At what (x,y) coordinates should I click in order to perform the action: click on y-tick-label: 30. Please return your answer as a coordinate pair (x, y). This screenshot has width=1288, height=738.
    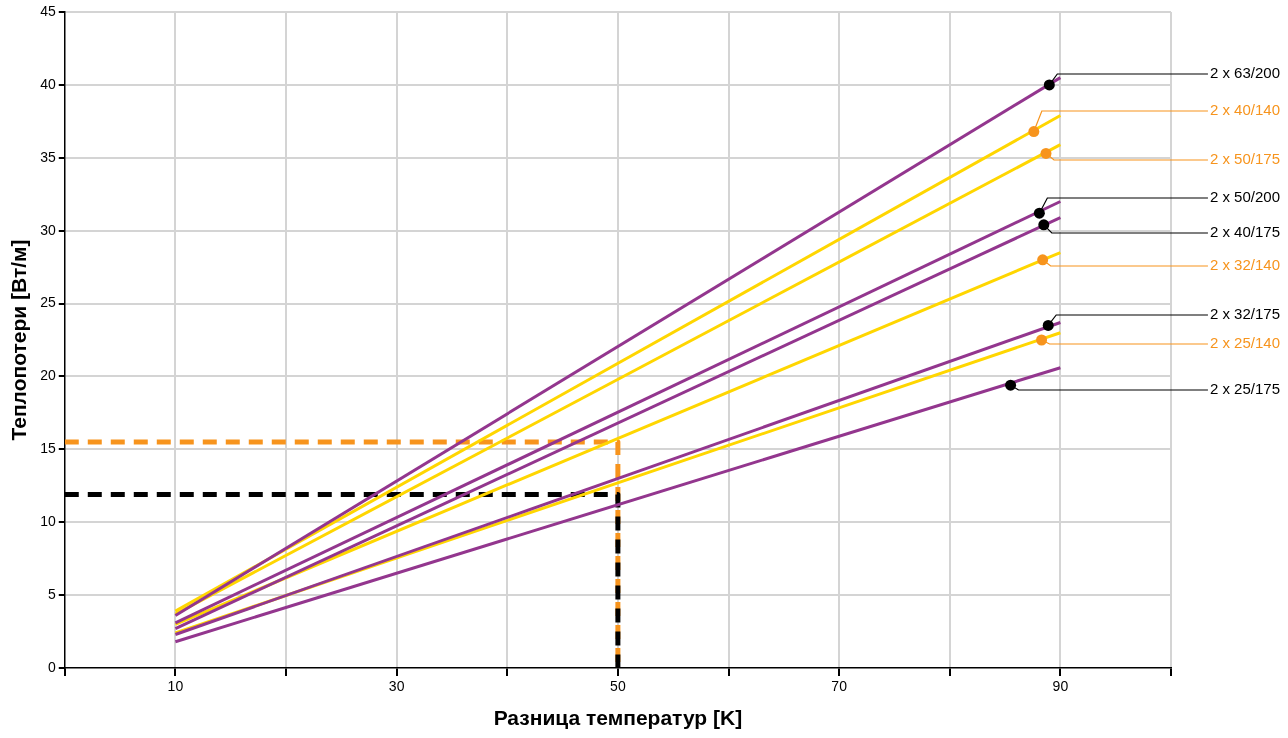
    Looking at the image, I should click on (48, 229).